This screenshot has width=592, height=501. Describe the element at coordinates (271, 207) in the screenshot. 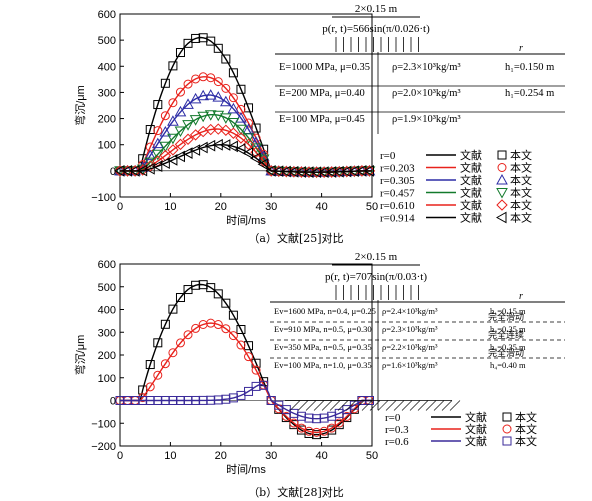

I see `x-tick-label: 30` at that location.